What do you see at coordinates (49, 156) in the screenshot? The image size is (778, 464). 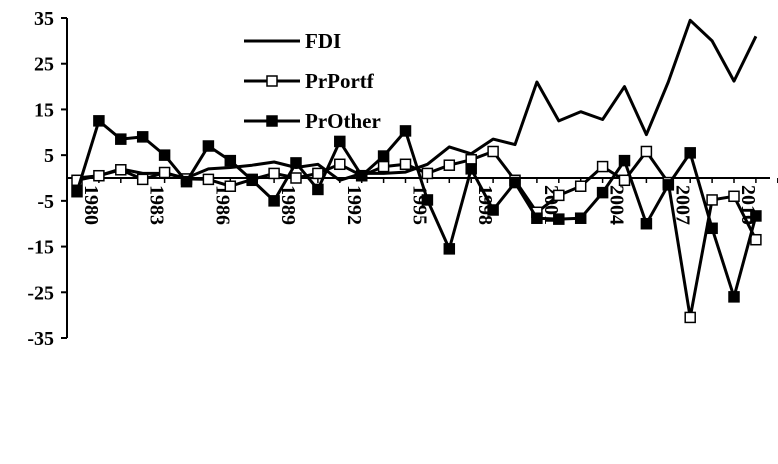 I see `y-tick-label: 5` at bounding box center [49, 156].